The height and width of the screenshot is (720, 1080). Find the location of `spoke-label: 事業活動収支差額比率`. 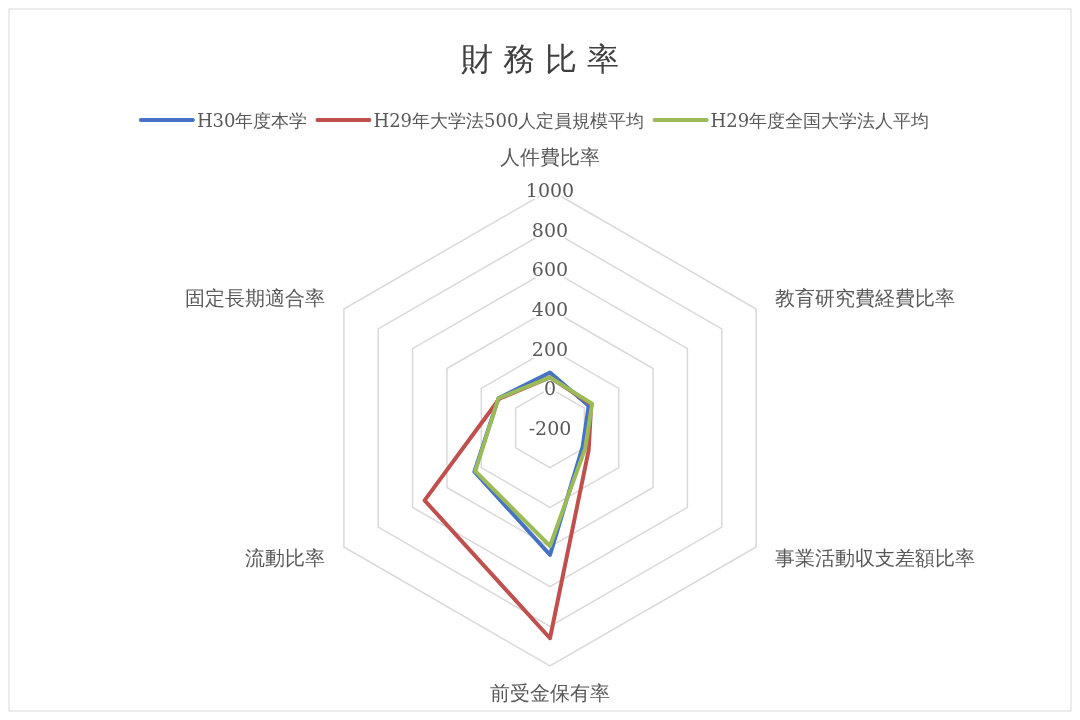

spoke-label: 事業活動収支差額比率 is located at coordinates (875, 558).